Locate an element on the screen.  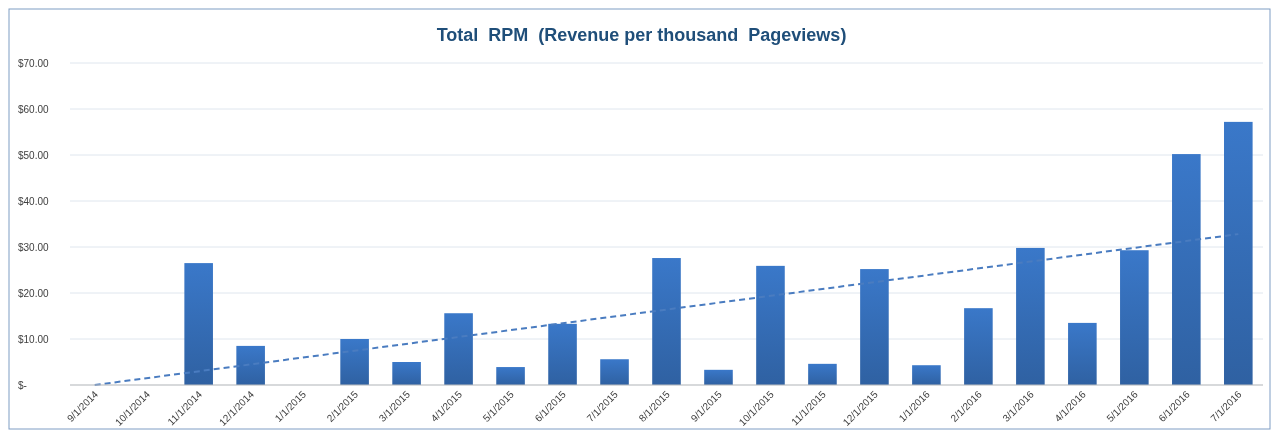
y-tick-label: $- is located at coordinates (22, 385).